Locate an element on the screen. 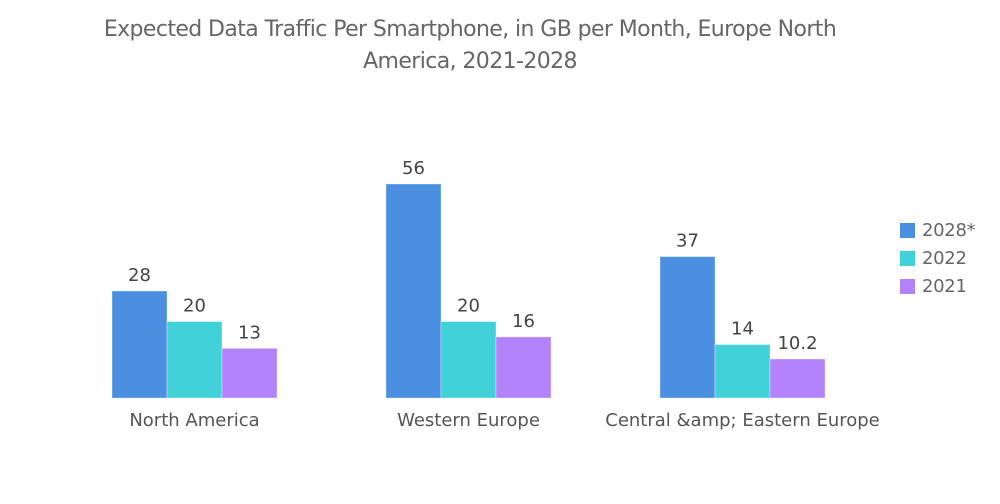 The image size is (1000, 504). x-tick-label-western-europe: Western Europe is located at coordinates (468, 420).